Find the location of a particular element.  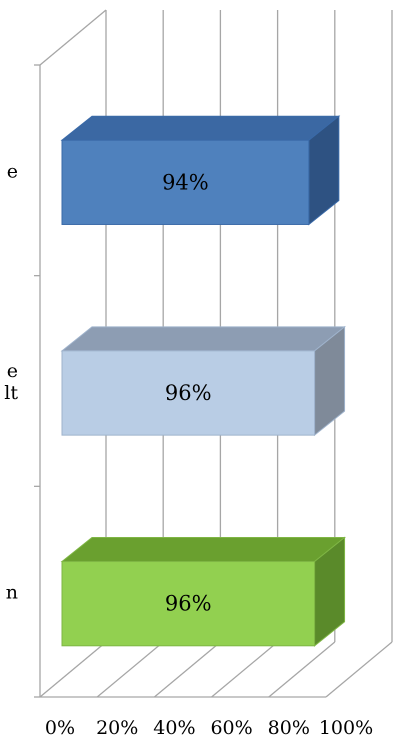

category-label: n is located at coordinates (12, 593).